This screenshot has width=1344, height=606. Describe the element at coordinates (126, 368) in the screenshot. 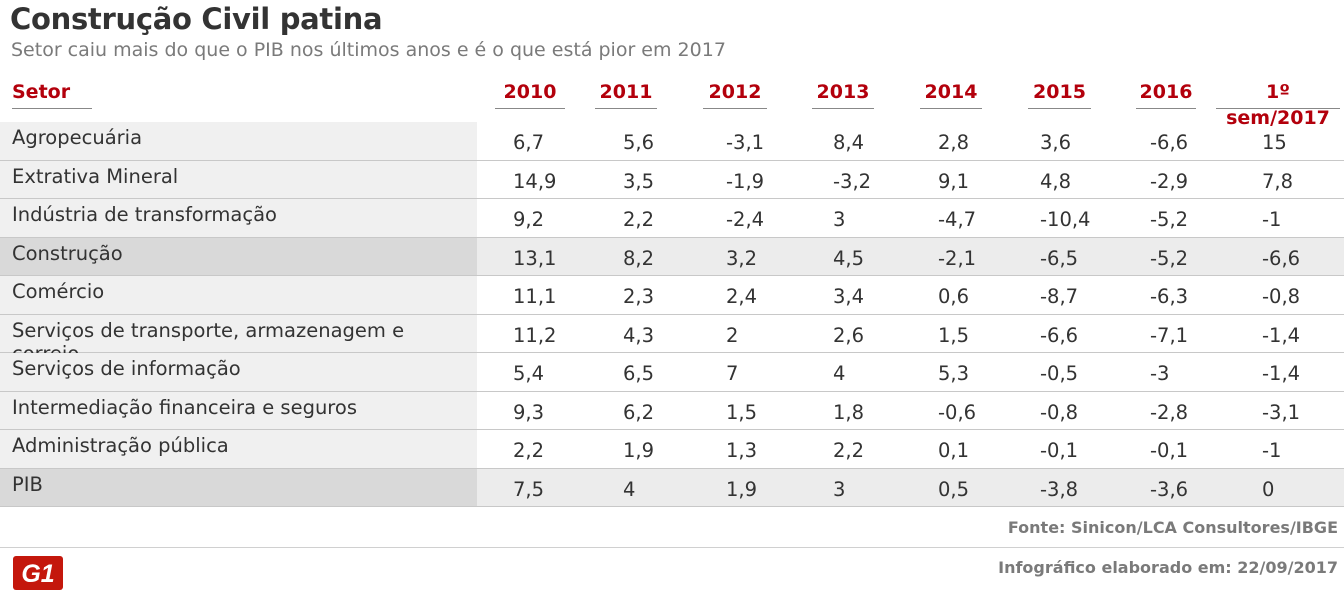

I see `row-label: Serviços de informação` at that location.